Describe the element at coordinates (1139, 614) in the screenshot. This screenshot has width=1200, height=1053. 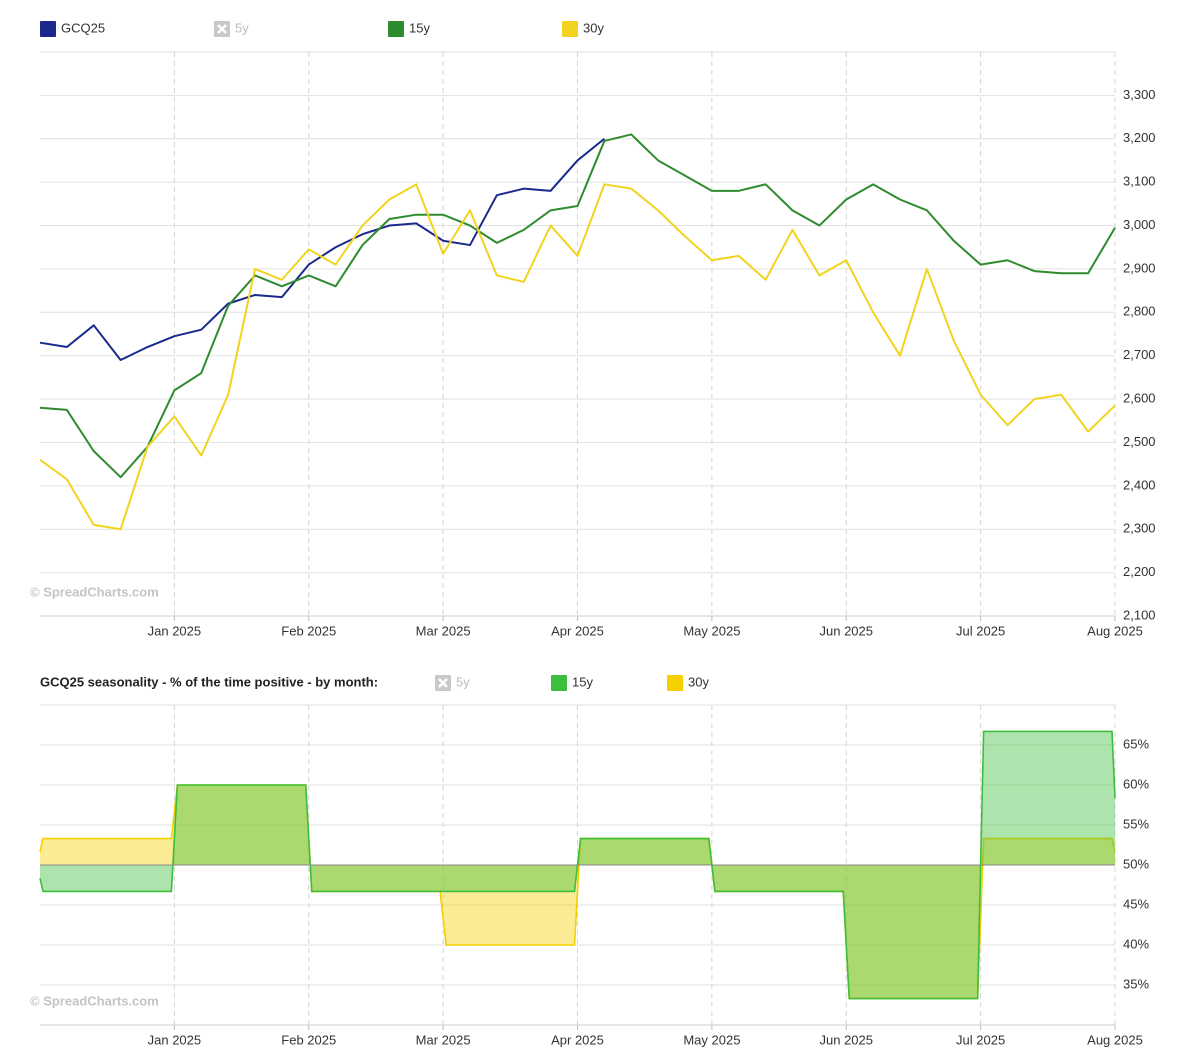
I see `y-tick-label: 2,100` at that location.